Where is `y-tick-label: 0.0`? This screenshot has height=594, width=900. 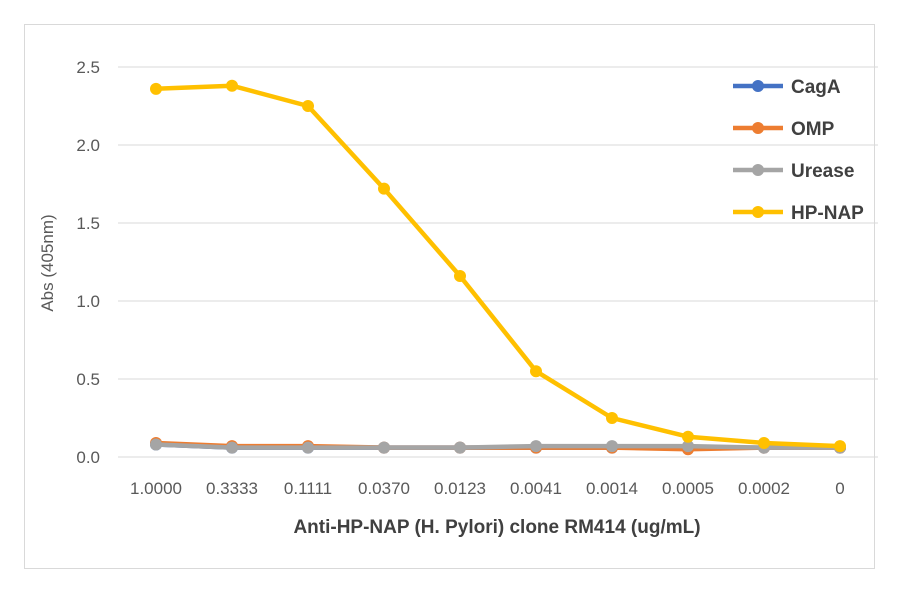 y-tick-label: 0.0 is located at coordinates (88, 457).